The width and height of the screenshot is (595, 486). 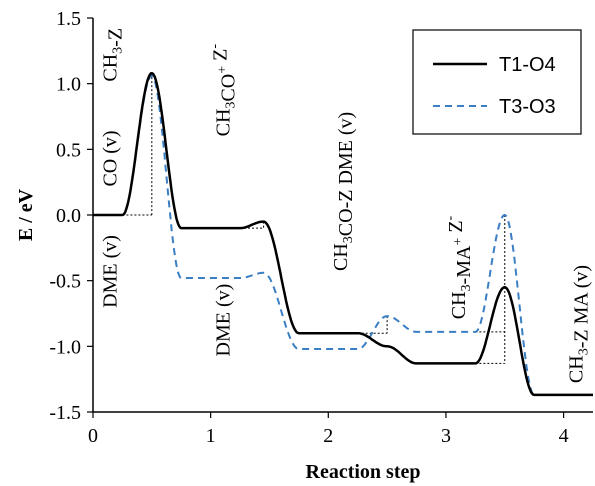 What do you see at coordinates (68, 85) in the screenshot?
I see `y-tick-label: 1.0` at bounding box center [68, 85].